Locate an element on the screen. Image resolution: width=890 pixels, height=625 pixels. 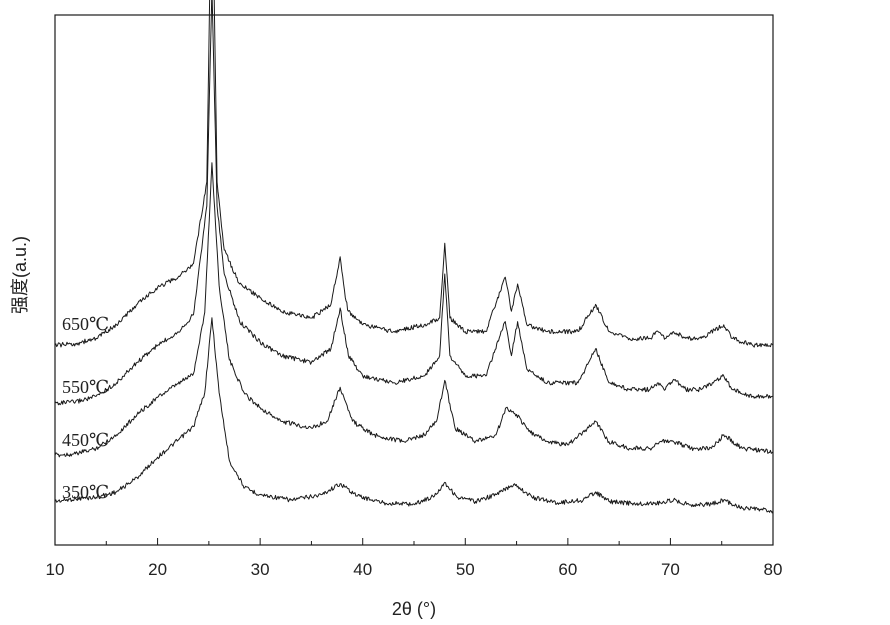
series-label-450℃: 450℃ is located at coordinates (85, 440).